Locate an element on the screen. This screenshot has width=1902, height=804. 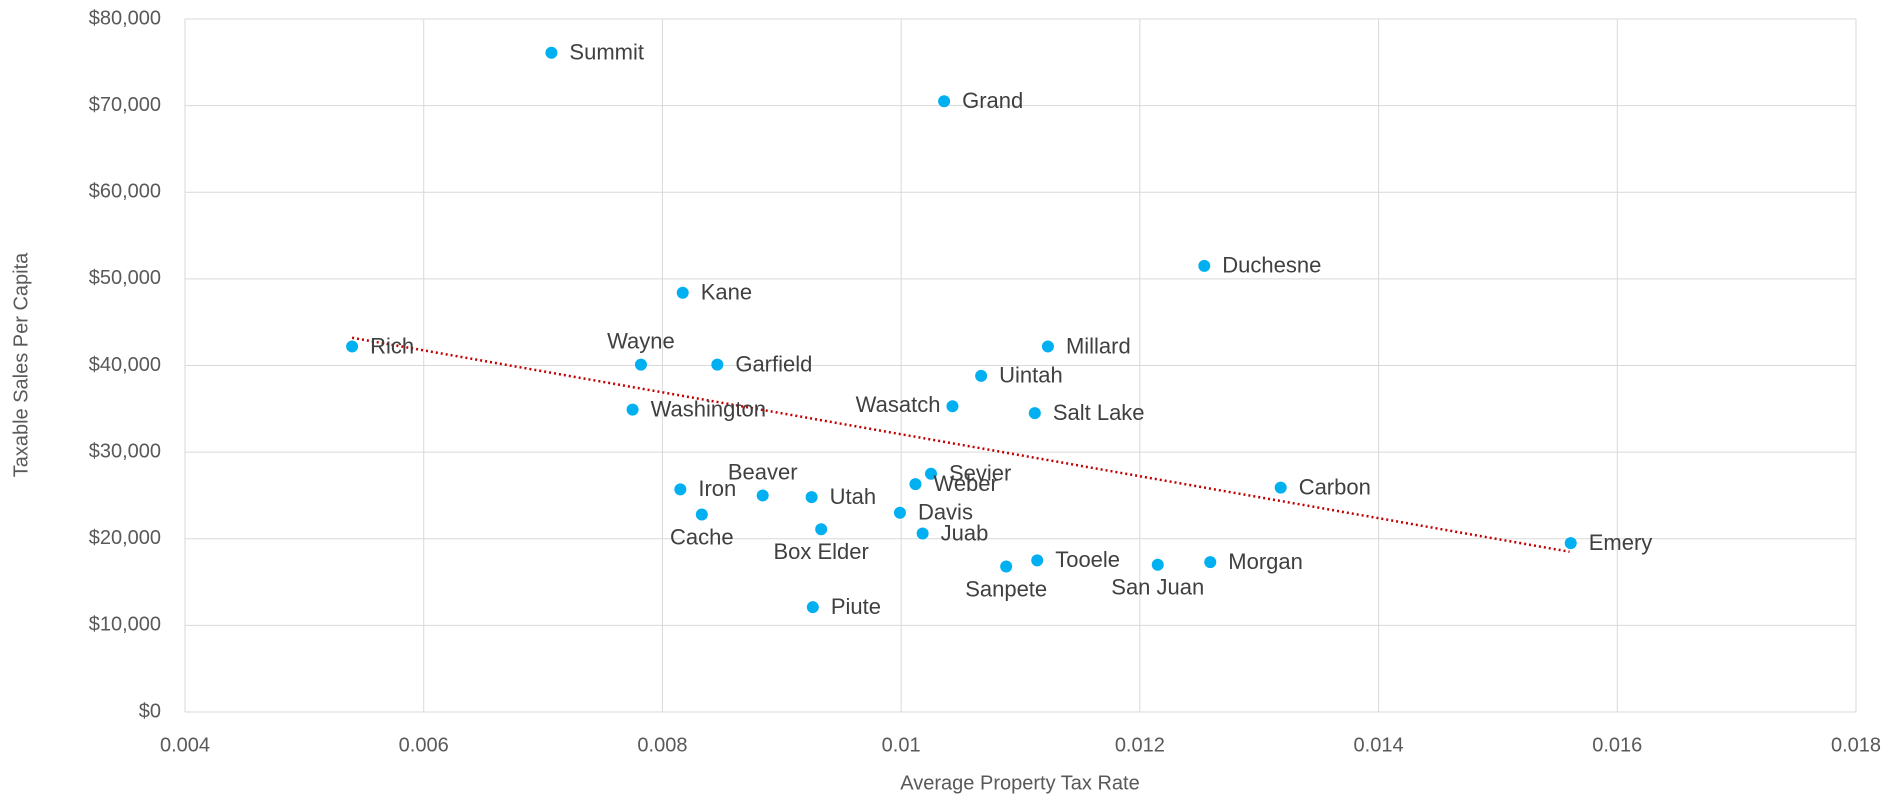
x-tick-label: 0.014 is located at coordinates (1379, 745).